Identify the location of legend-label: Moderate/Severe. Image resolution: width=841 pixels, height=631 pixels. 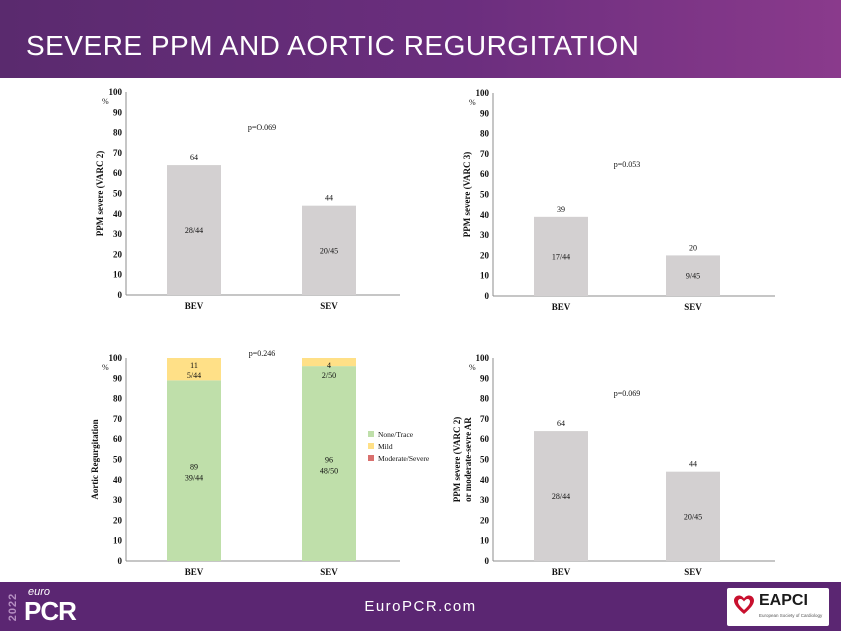
(404, 458).